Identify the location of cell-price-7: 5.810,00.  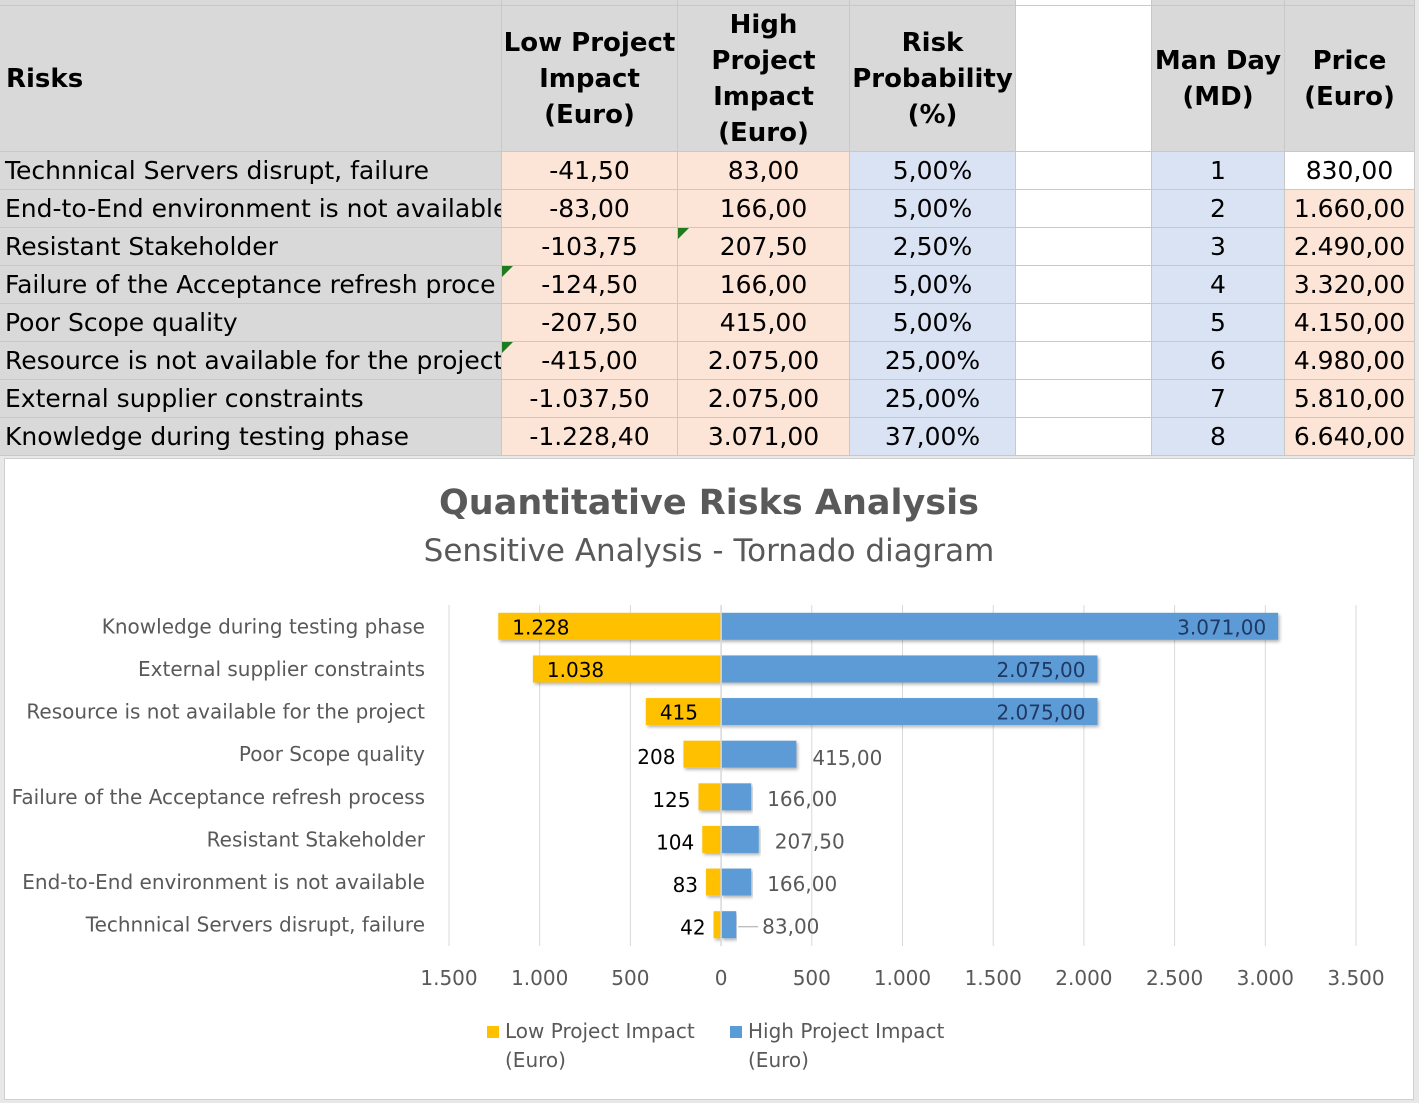
(1350, 399).